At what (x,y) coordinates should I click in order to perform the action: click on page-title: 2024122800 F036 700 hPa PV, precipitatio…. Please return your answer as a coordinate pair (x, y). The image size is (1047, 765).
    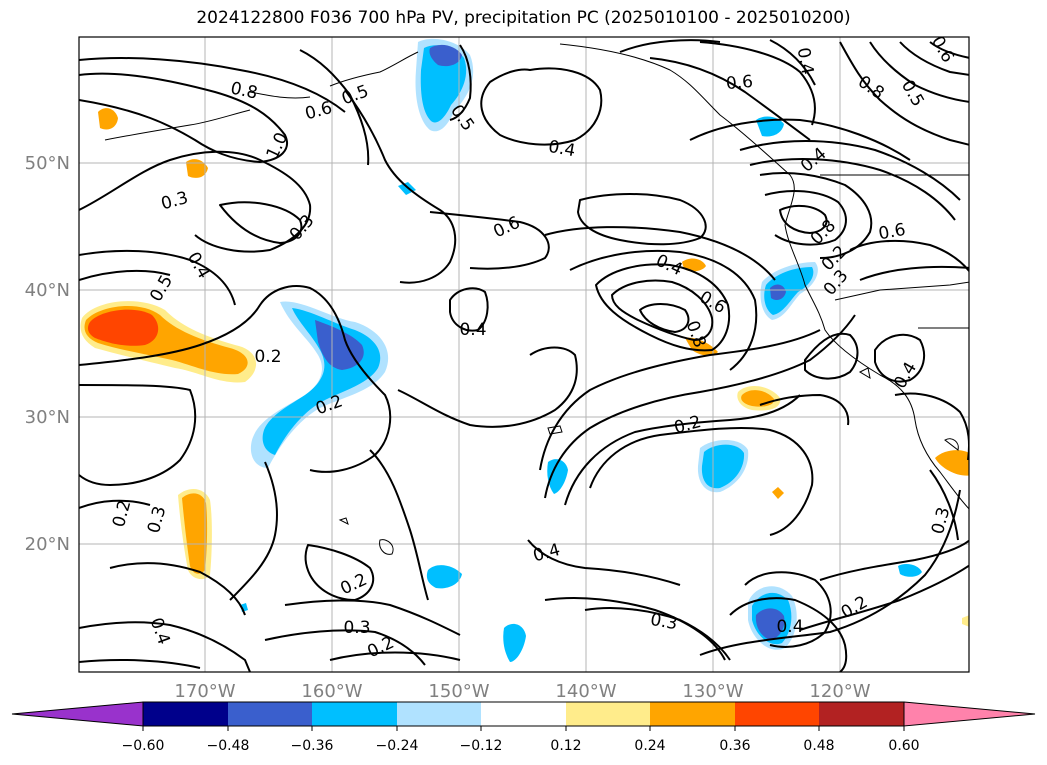
    Looking at the image, I should click on (523, 18).